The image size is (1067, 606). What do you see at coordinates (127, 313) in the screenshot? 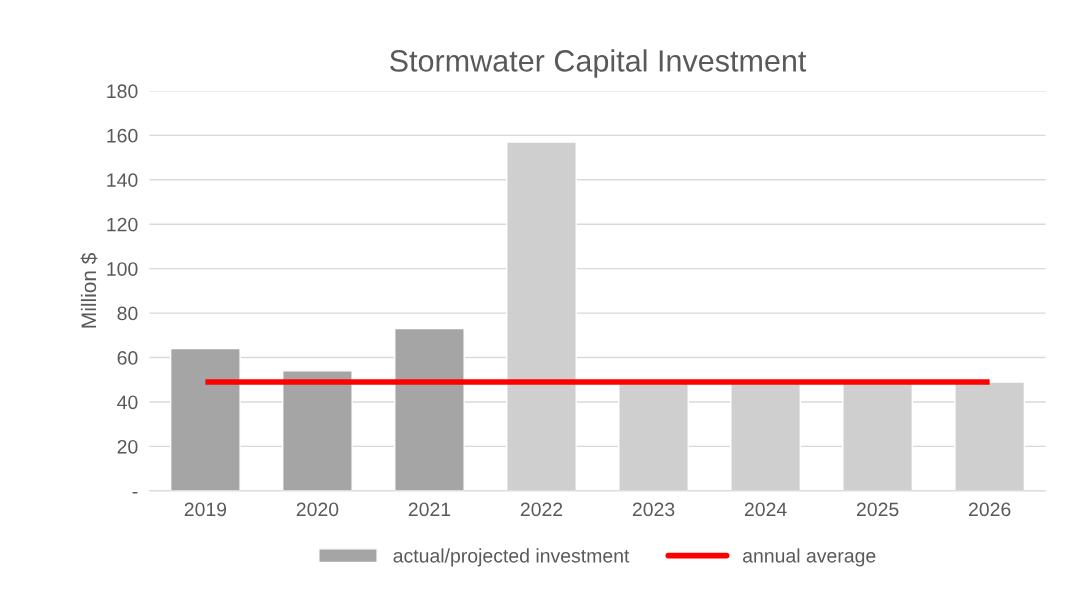
I see `y-tick-label: 80` at bounding box center [127, 313].